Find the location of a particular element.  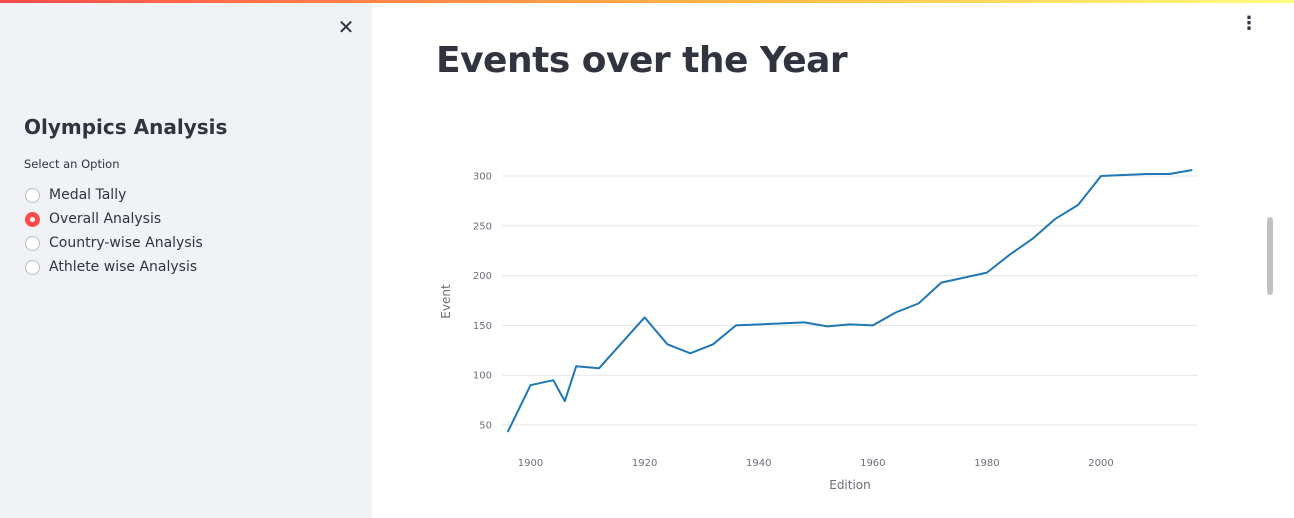

page-scrollbar is located at coordinates (1271, 260).